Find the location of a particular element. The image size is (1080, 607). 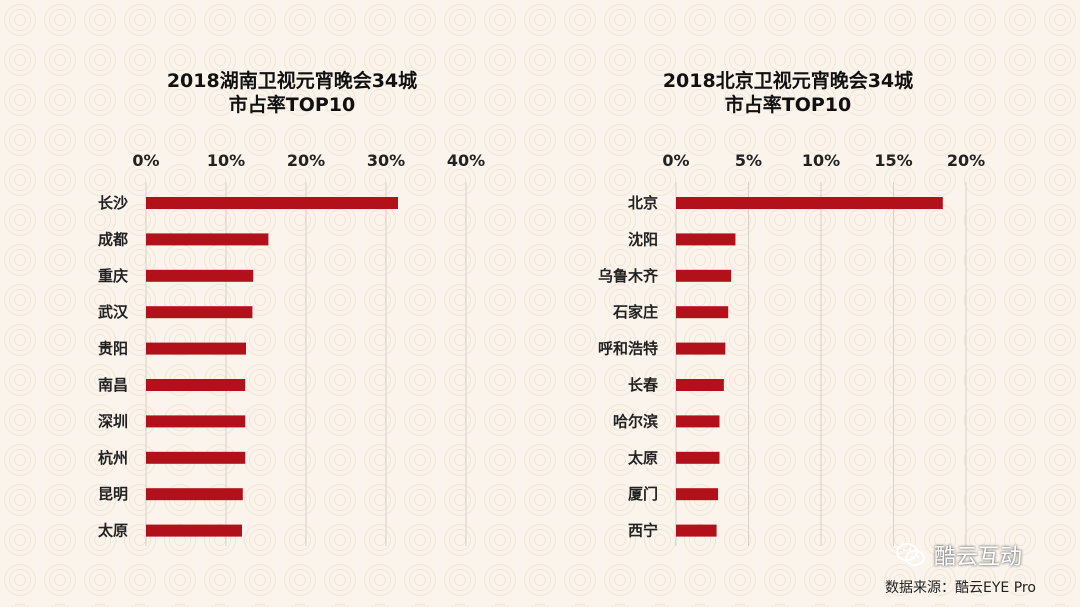

chart-2-category-label: 西宁 is located at coordinates (643, 531).